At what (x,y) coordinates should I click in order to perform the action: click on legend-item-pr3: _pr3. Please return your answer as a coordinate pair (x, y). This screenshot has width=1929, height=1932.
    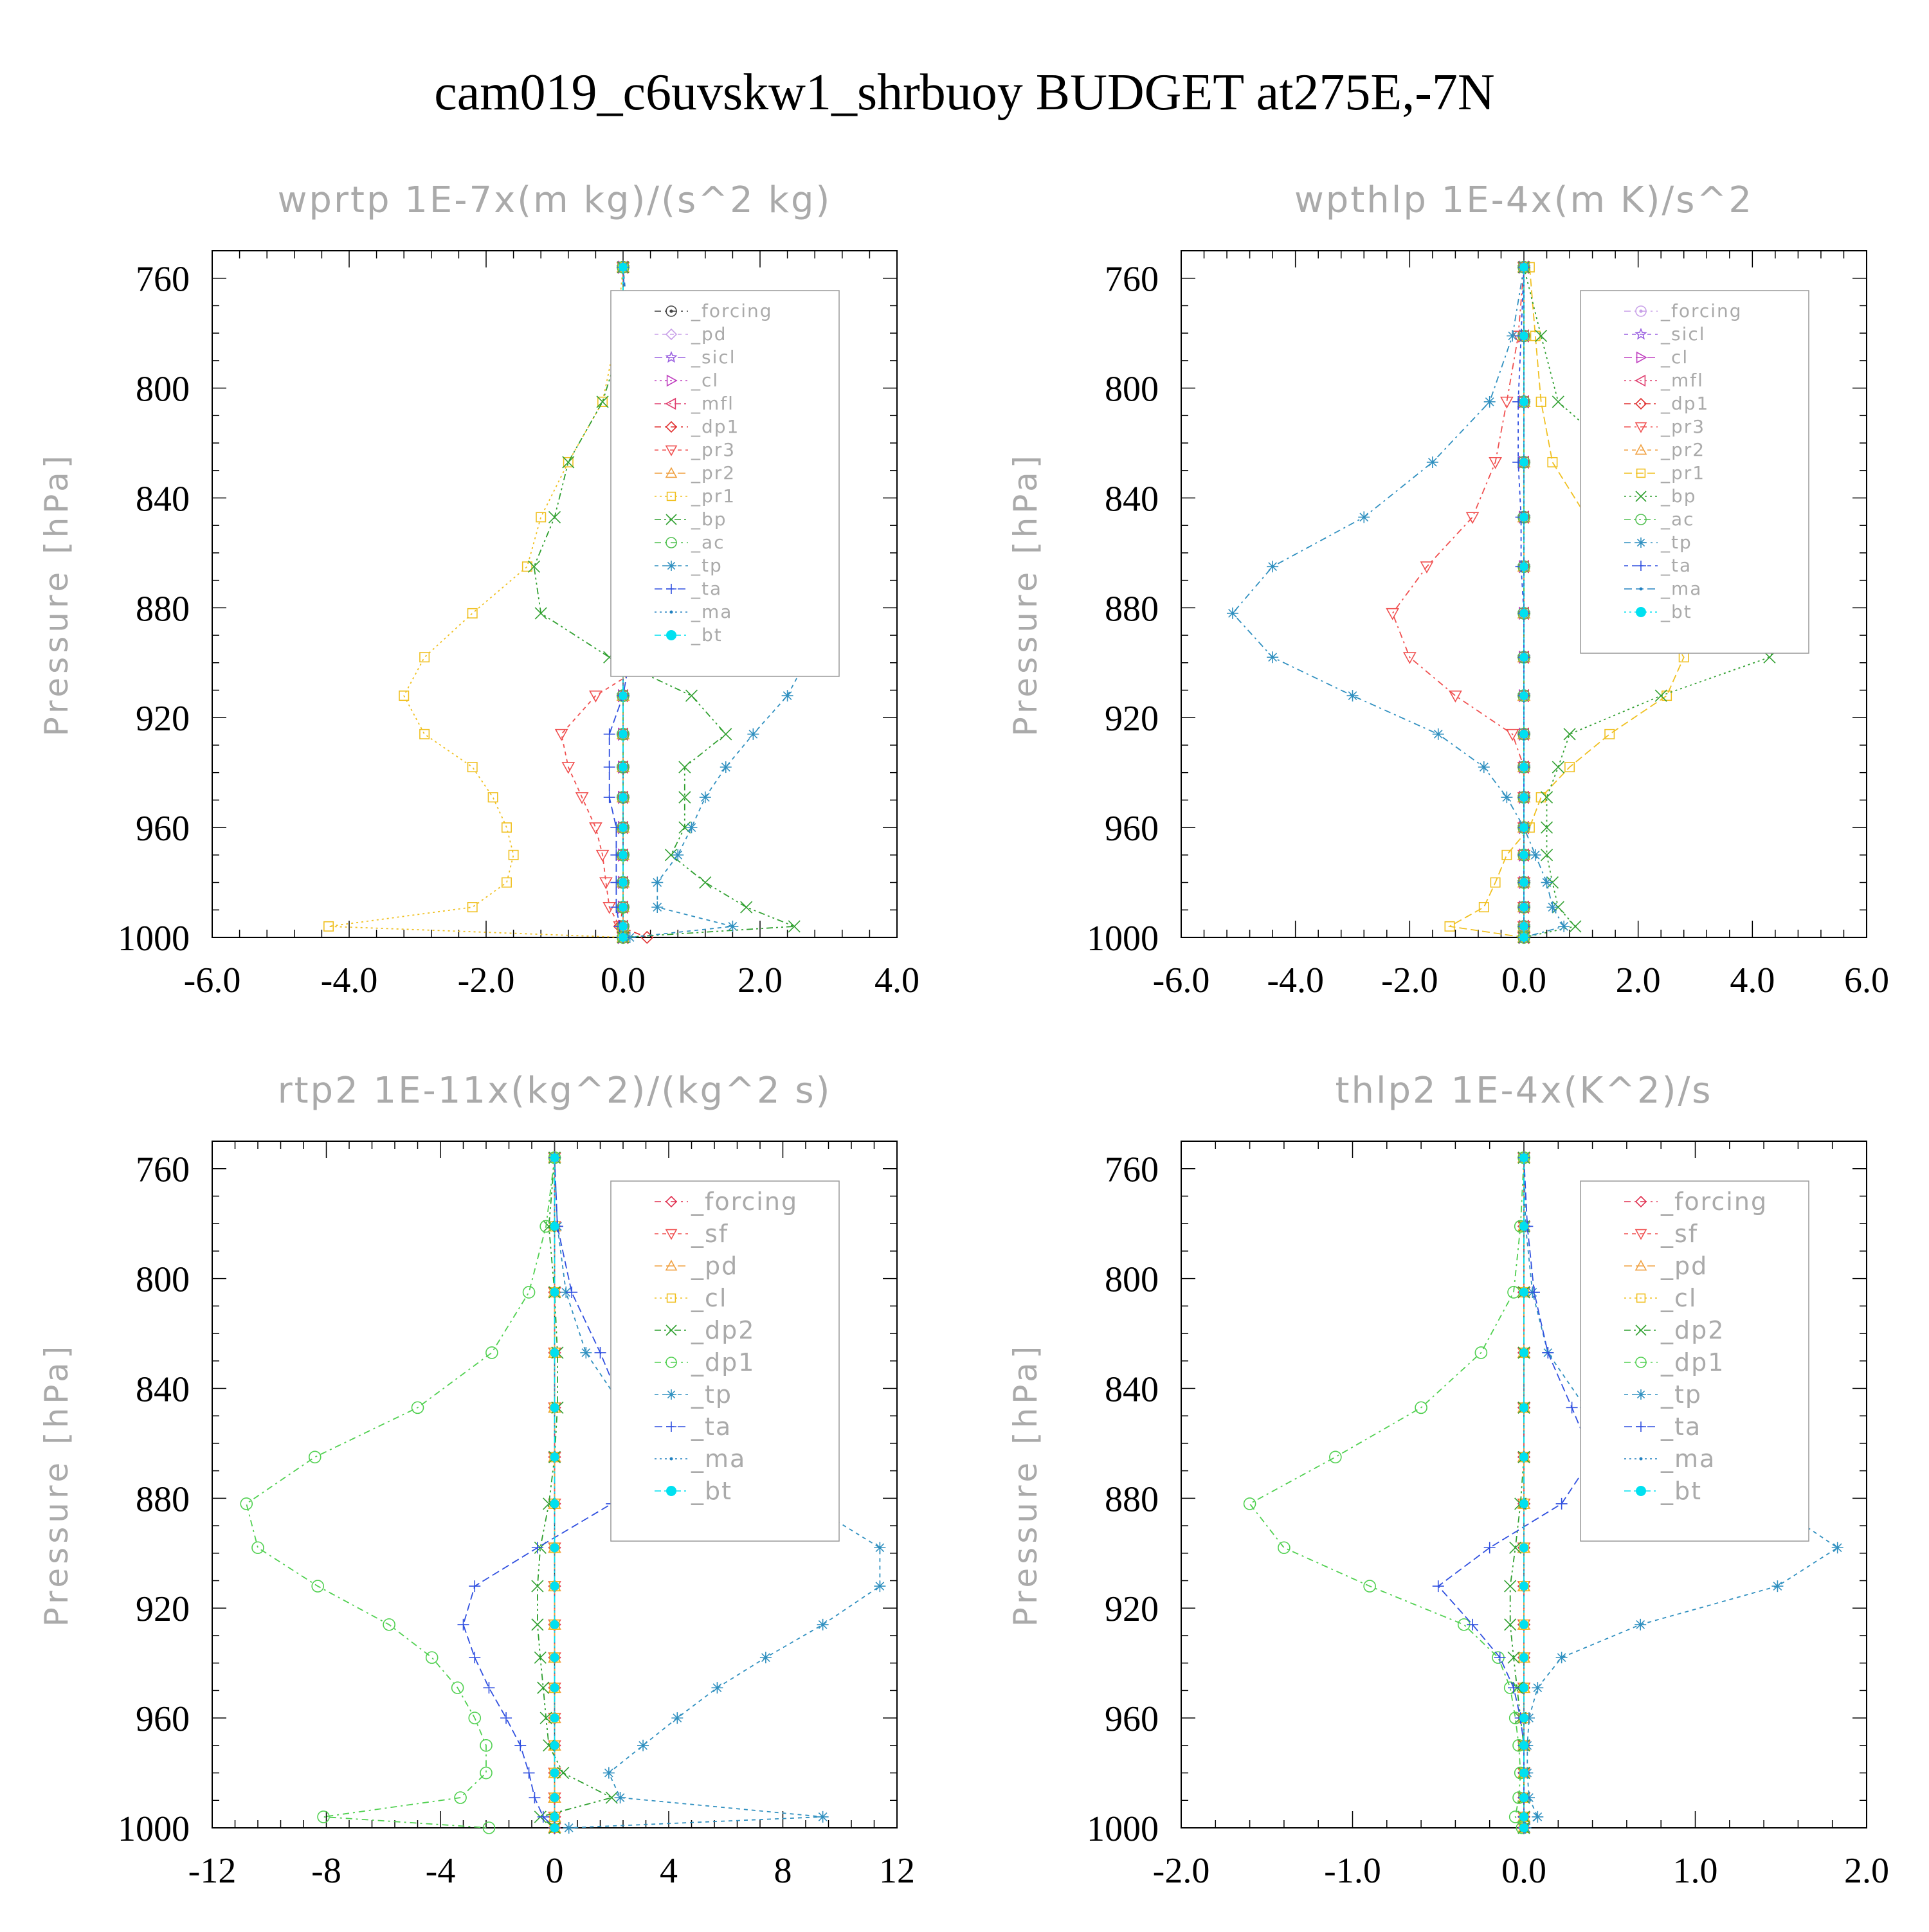
    Looking at the image, I should click on (1664, 426).